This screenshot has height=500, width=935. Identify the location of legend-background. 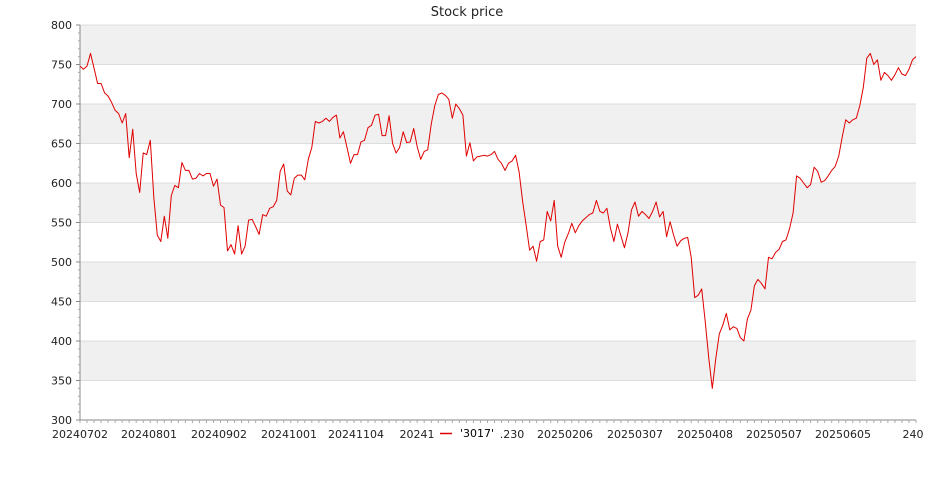
(469, 433).